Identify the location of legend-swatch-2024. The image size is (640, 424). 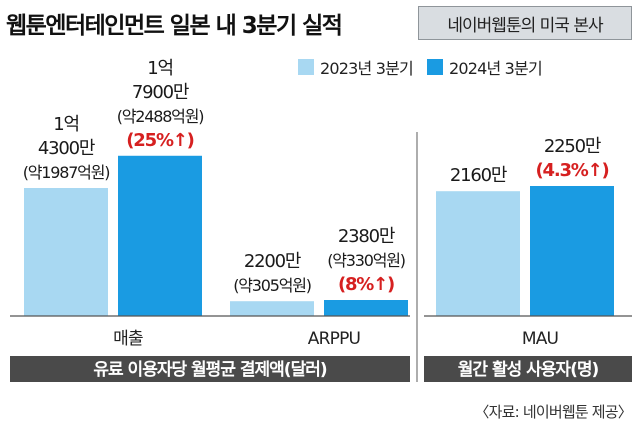
(434, 67).